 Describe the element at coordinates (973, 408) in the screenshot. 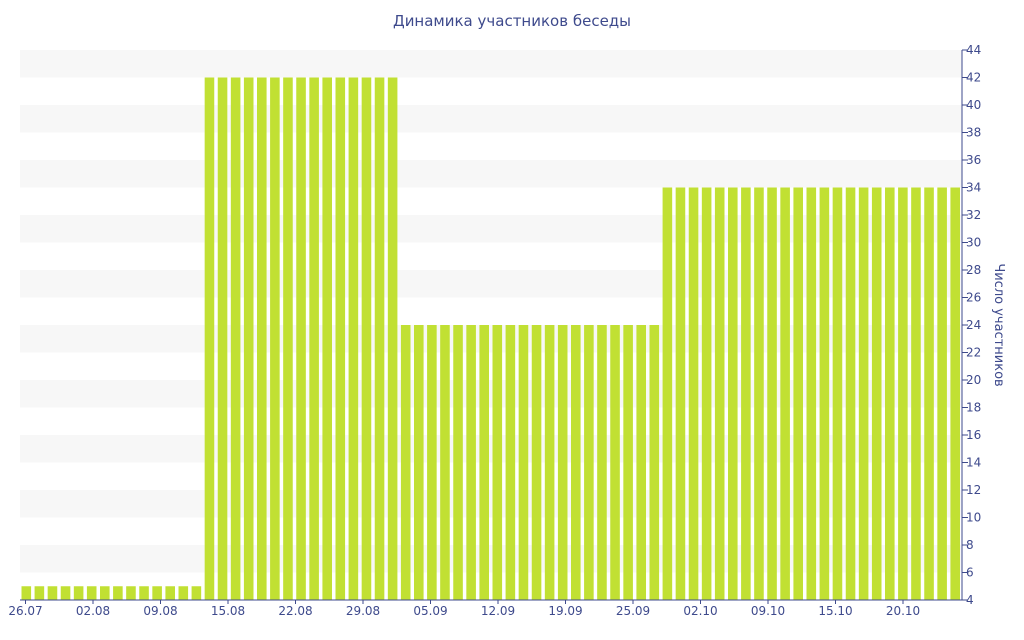

I see `y-tick-label: 18` at that location.